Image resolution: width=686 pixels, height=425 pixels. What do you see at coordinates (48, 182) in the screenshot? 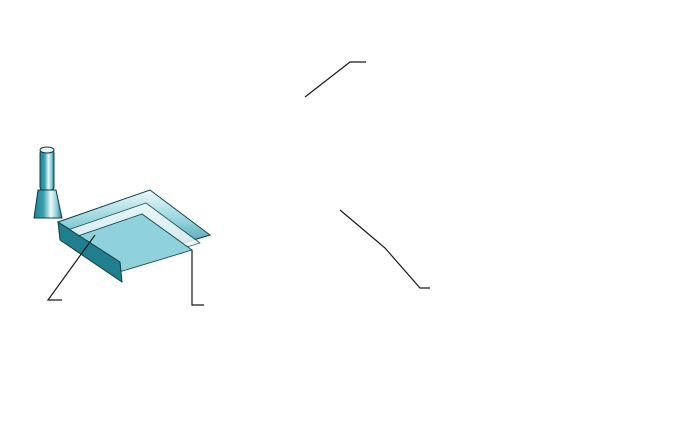
I see `left-photomultiplier-tube` at bounding box center [48, 182].